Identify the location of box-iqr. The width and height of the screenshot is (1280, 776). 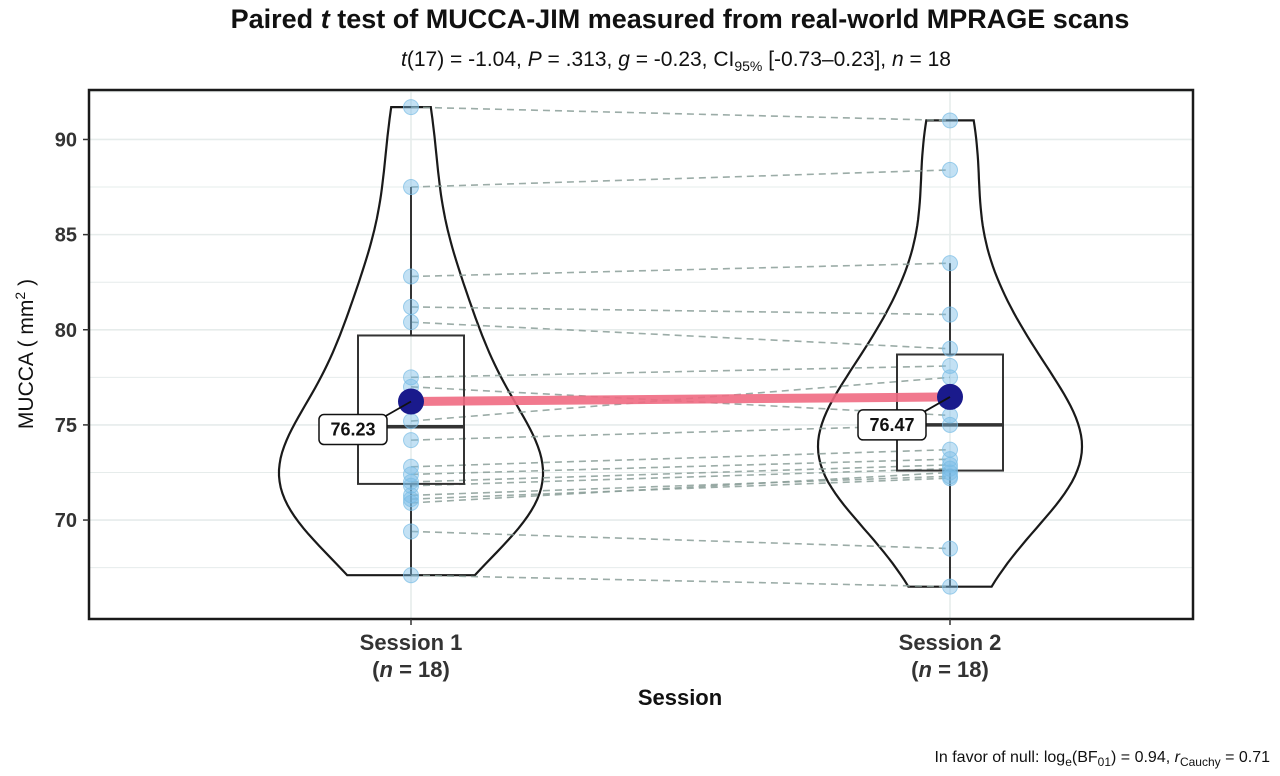
(411, 409).